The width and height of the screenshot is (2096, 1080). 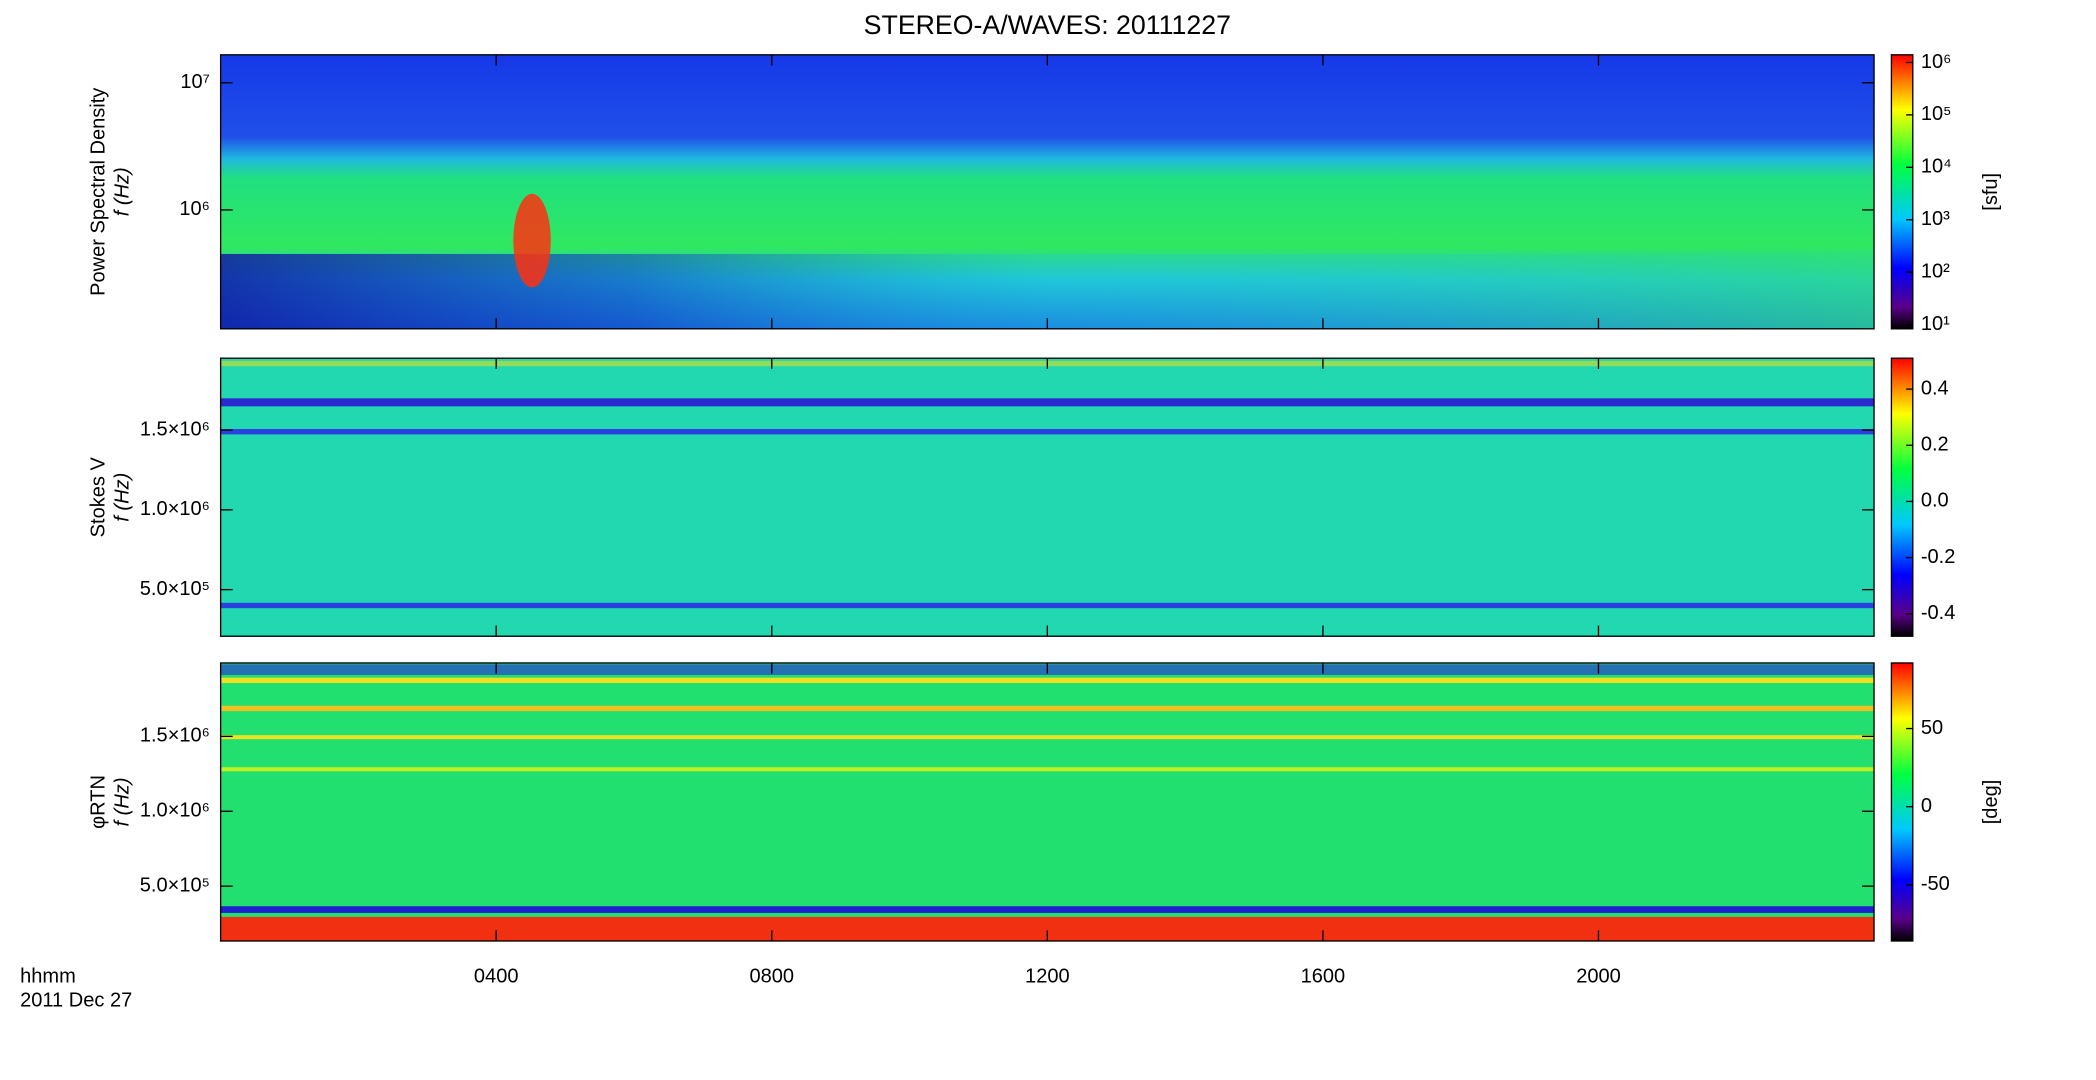 I want to click on colorbar-tick-label: -0.2, so click(x=1938, y=557).